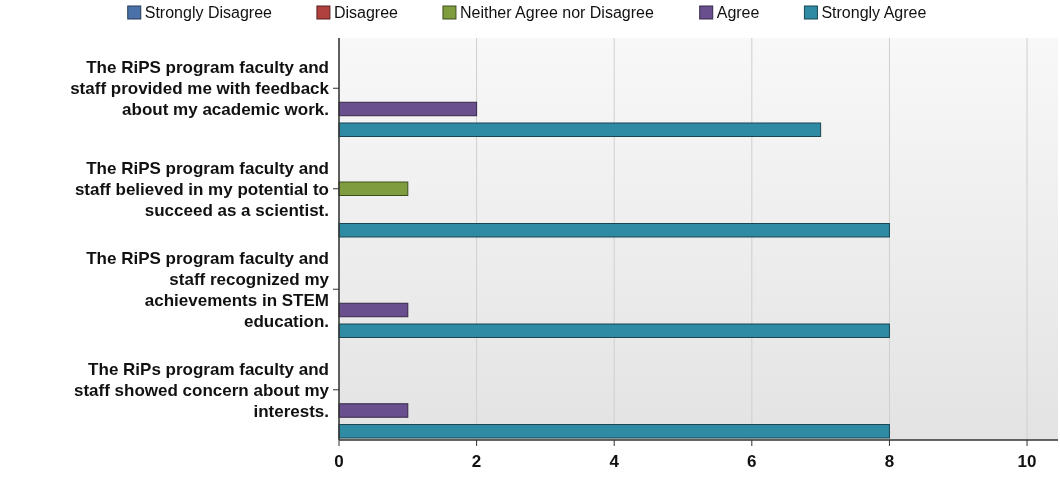 The image size is (1060, 484). Describe the element at coordinates (1027, 461) in the screenshot. I see `x-tick-label: 10` at that location.